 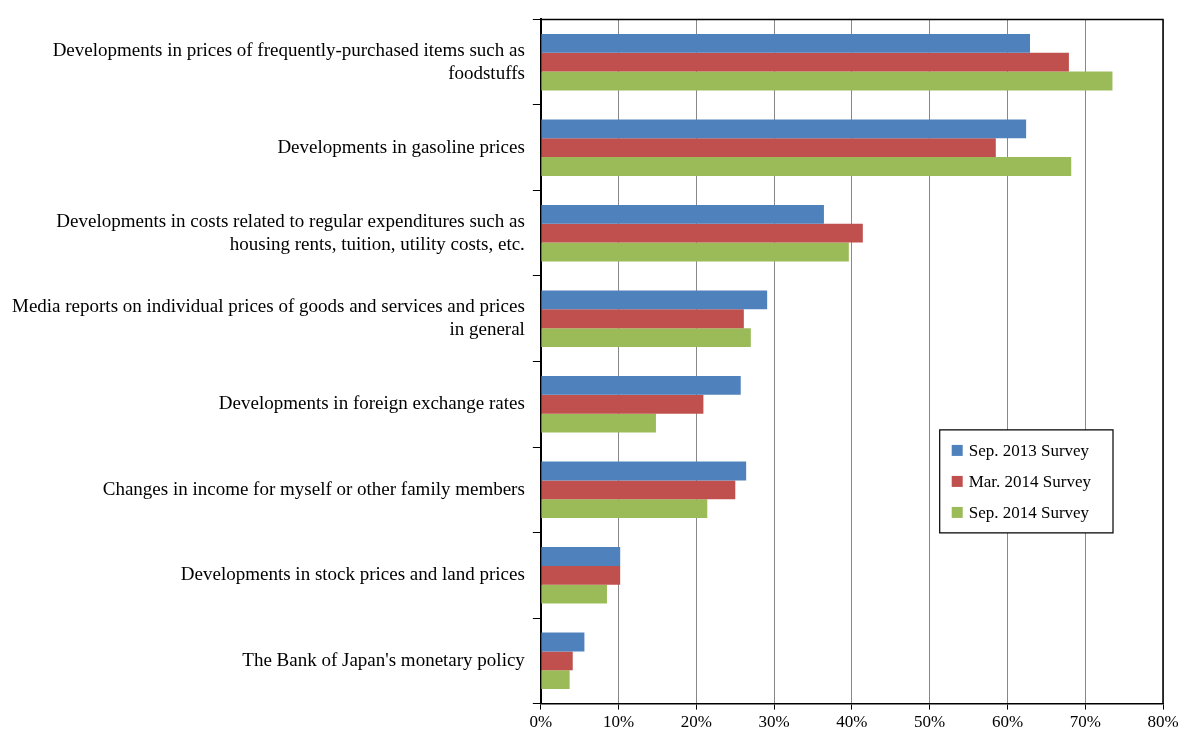 What do you see at coordinates (313, 488) in the screenshot?
I see `y-tick-label: Changes in income for myself or other family members` at bounding box center [313, 488].